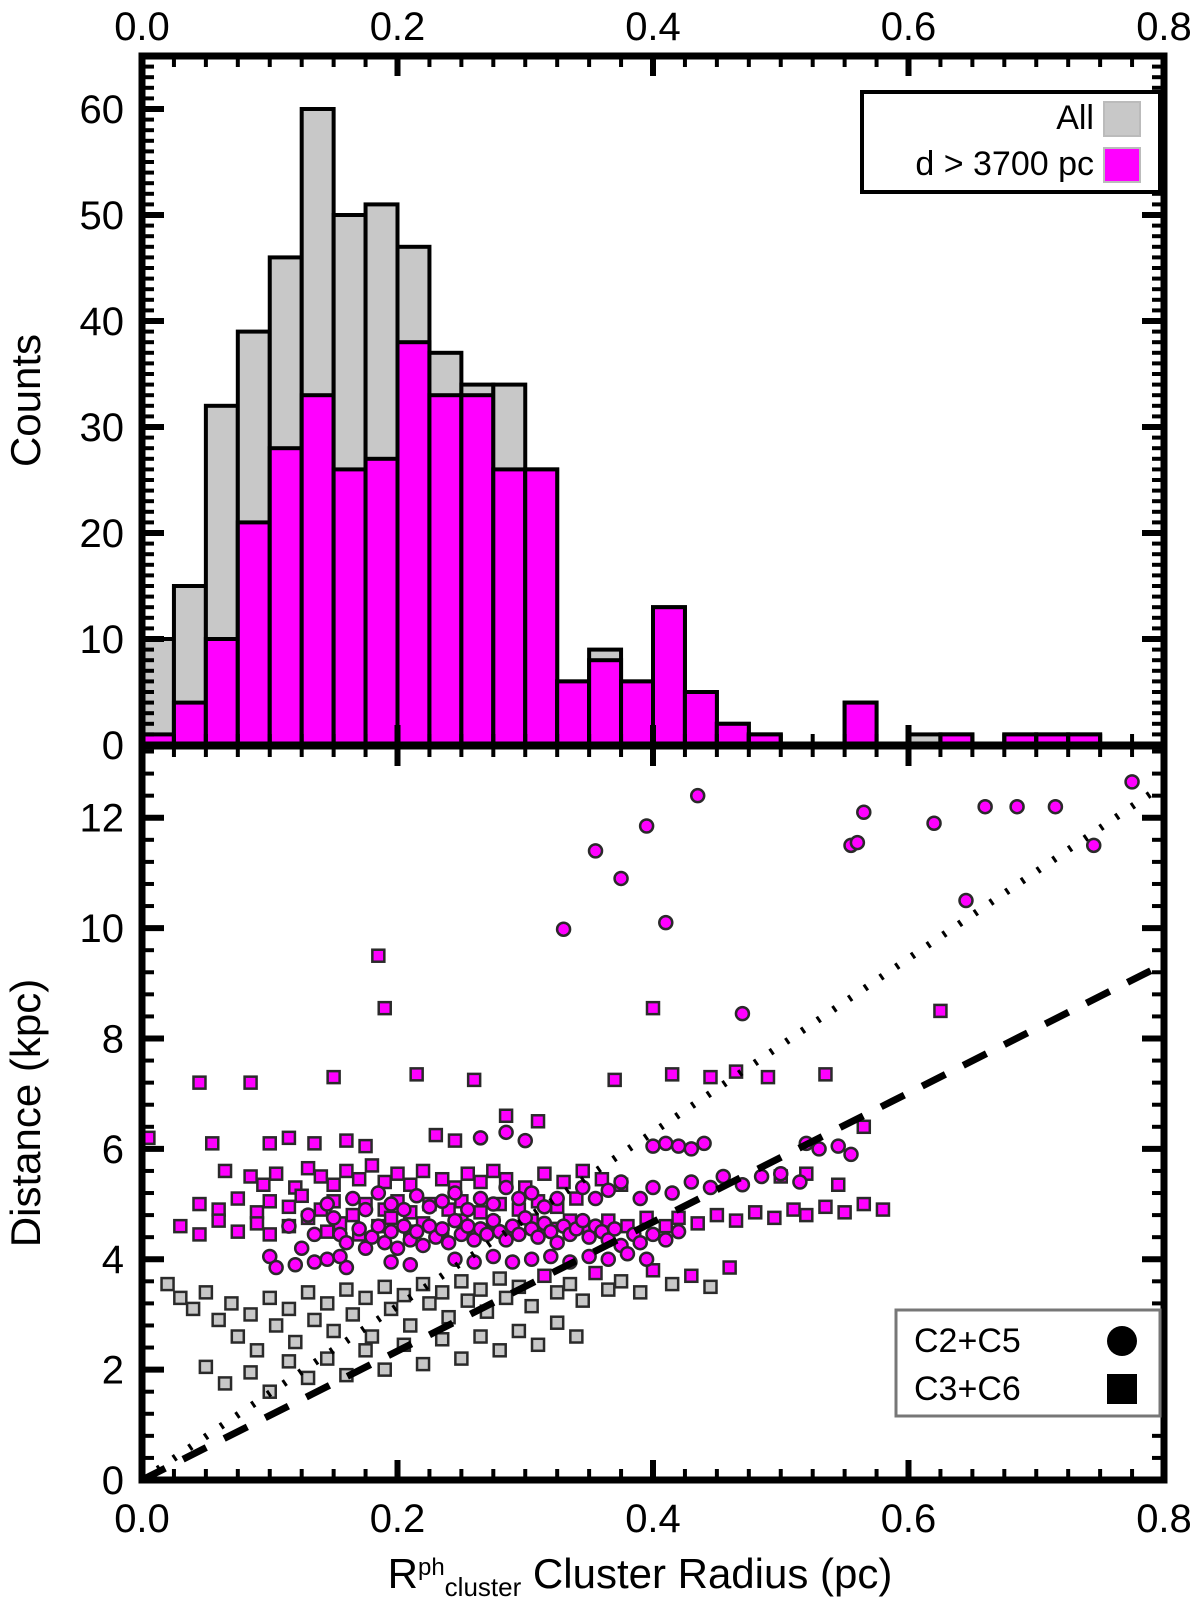 This screenshot has height=1607, width=1200. What do you see at coordinates (1122, 1389) in the screenshot?
I see `scatter-legend-marker-square` at bounding box center [1122, 1389].